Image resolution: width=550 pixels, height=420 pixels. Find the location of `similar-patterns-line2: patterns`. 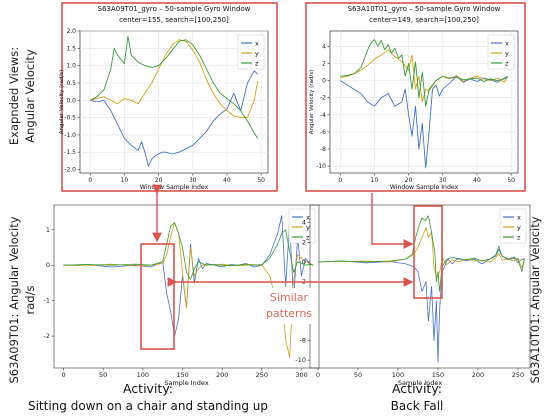

similar-patterns-line2: patterns is located at coordinates (289, 313).